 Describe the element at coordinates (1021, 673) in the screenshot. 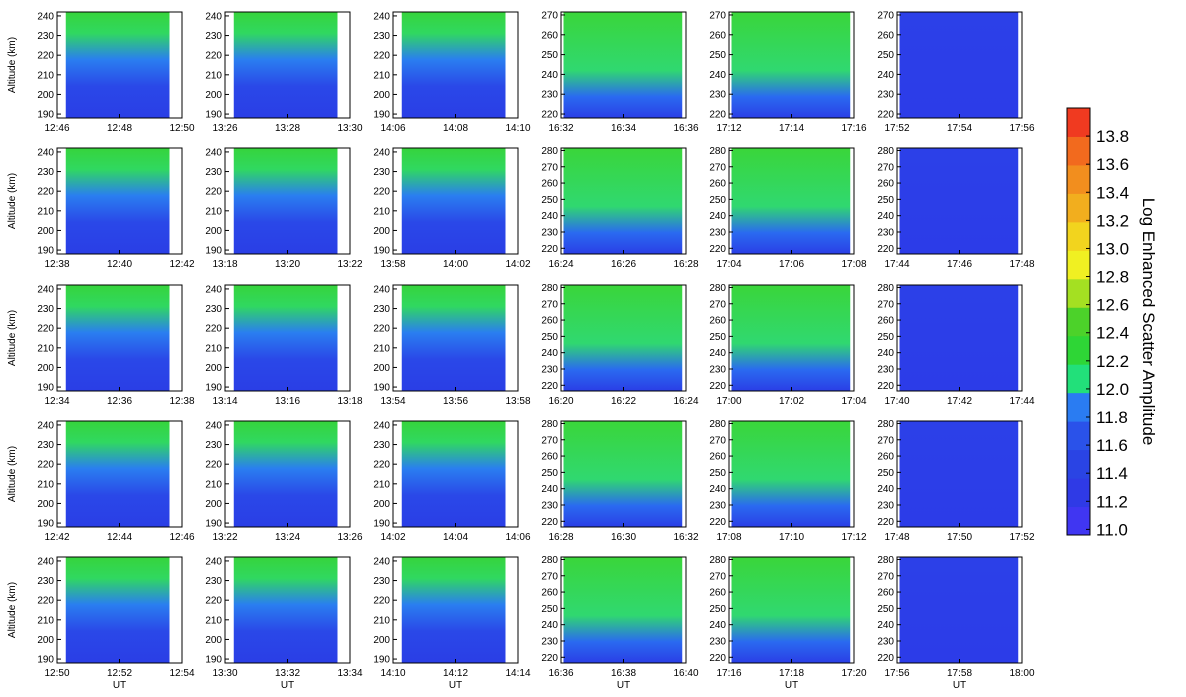

I see `x-tick-label: 18:00` at that location.